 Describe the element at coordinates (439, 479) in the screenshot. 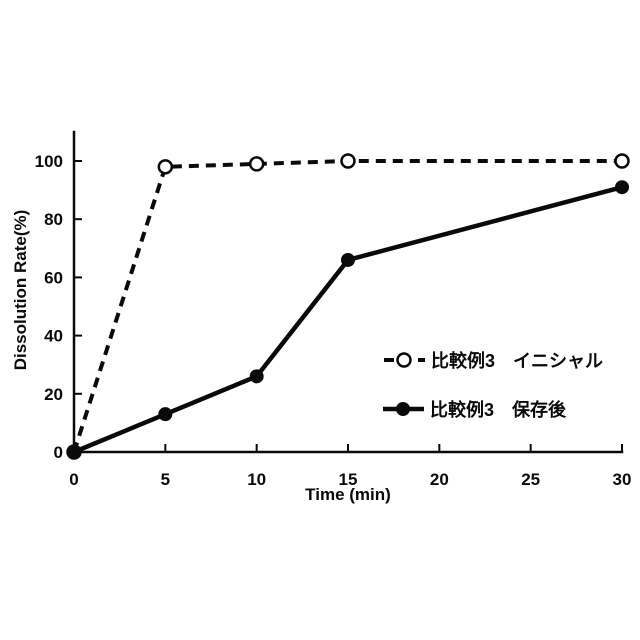

I see `x-tick-label: 20` at that location.